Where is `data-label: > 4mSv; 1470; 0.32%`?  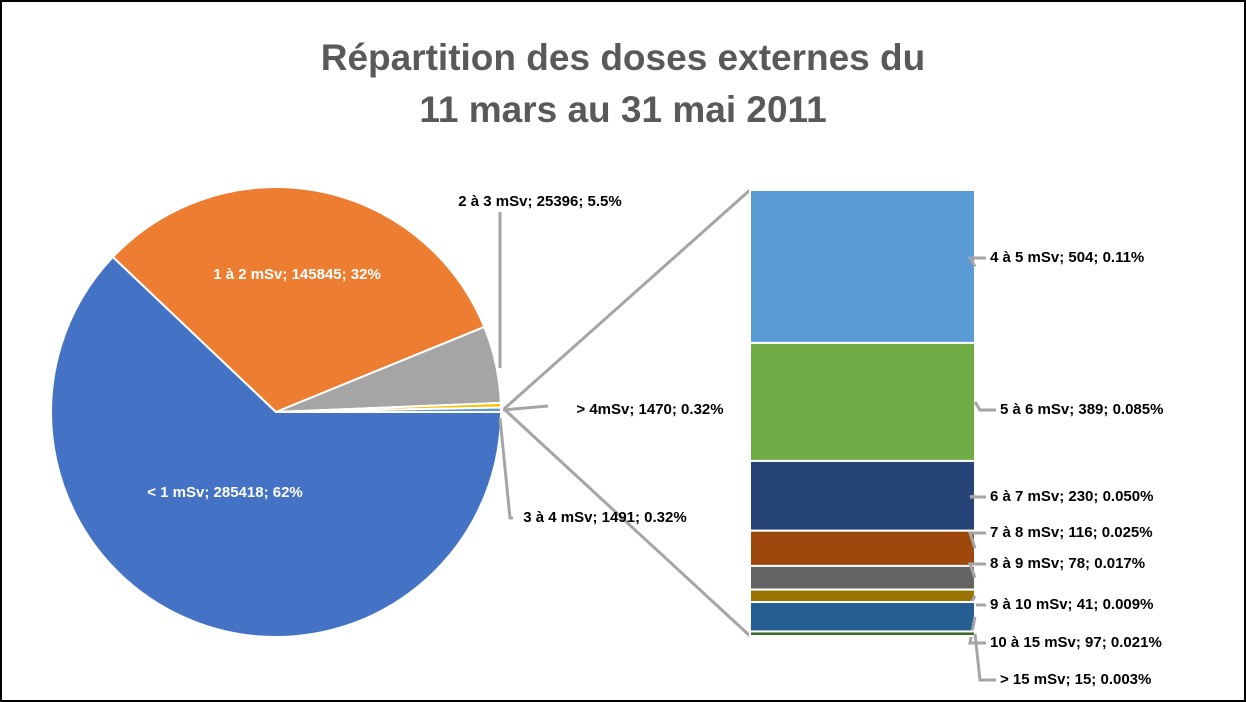 data-label: > 4mSv; 1470; 0.32% is located at coordinates (649, 409).